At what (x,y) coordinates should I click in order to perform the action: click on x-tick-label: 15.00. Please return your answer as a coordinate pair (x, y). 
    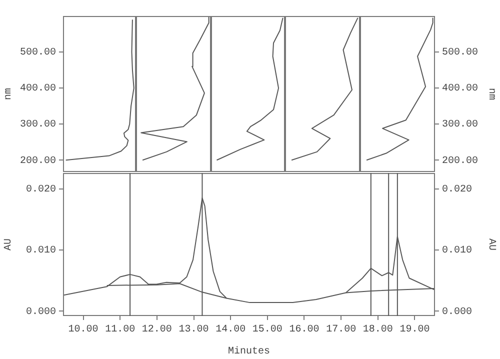
    Looking at the image, I should click on (267, 330).